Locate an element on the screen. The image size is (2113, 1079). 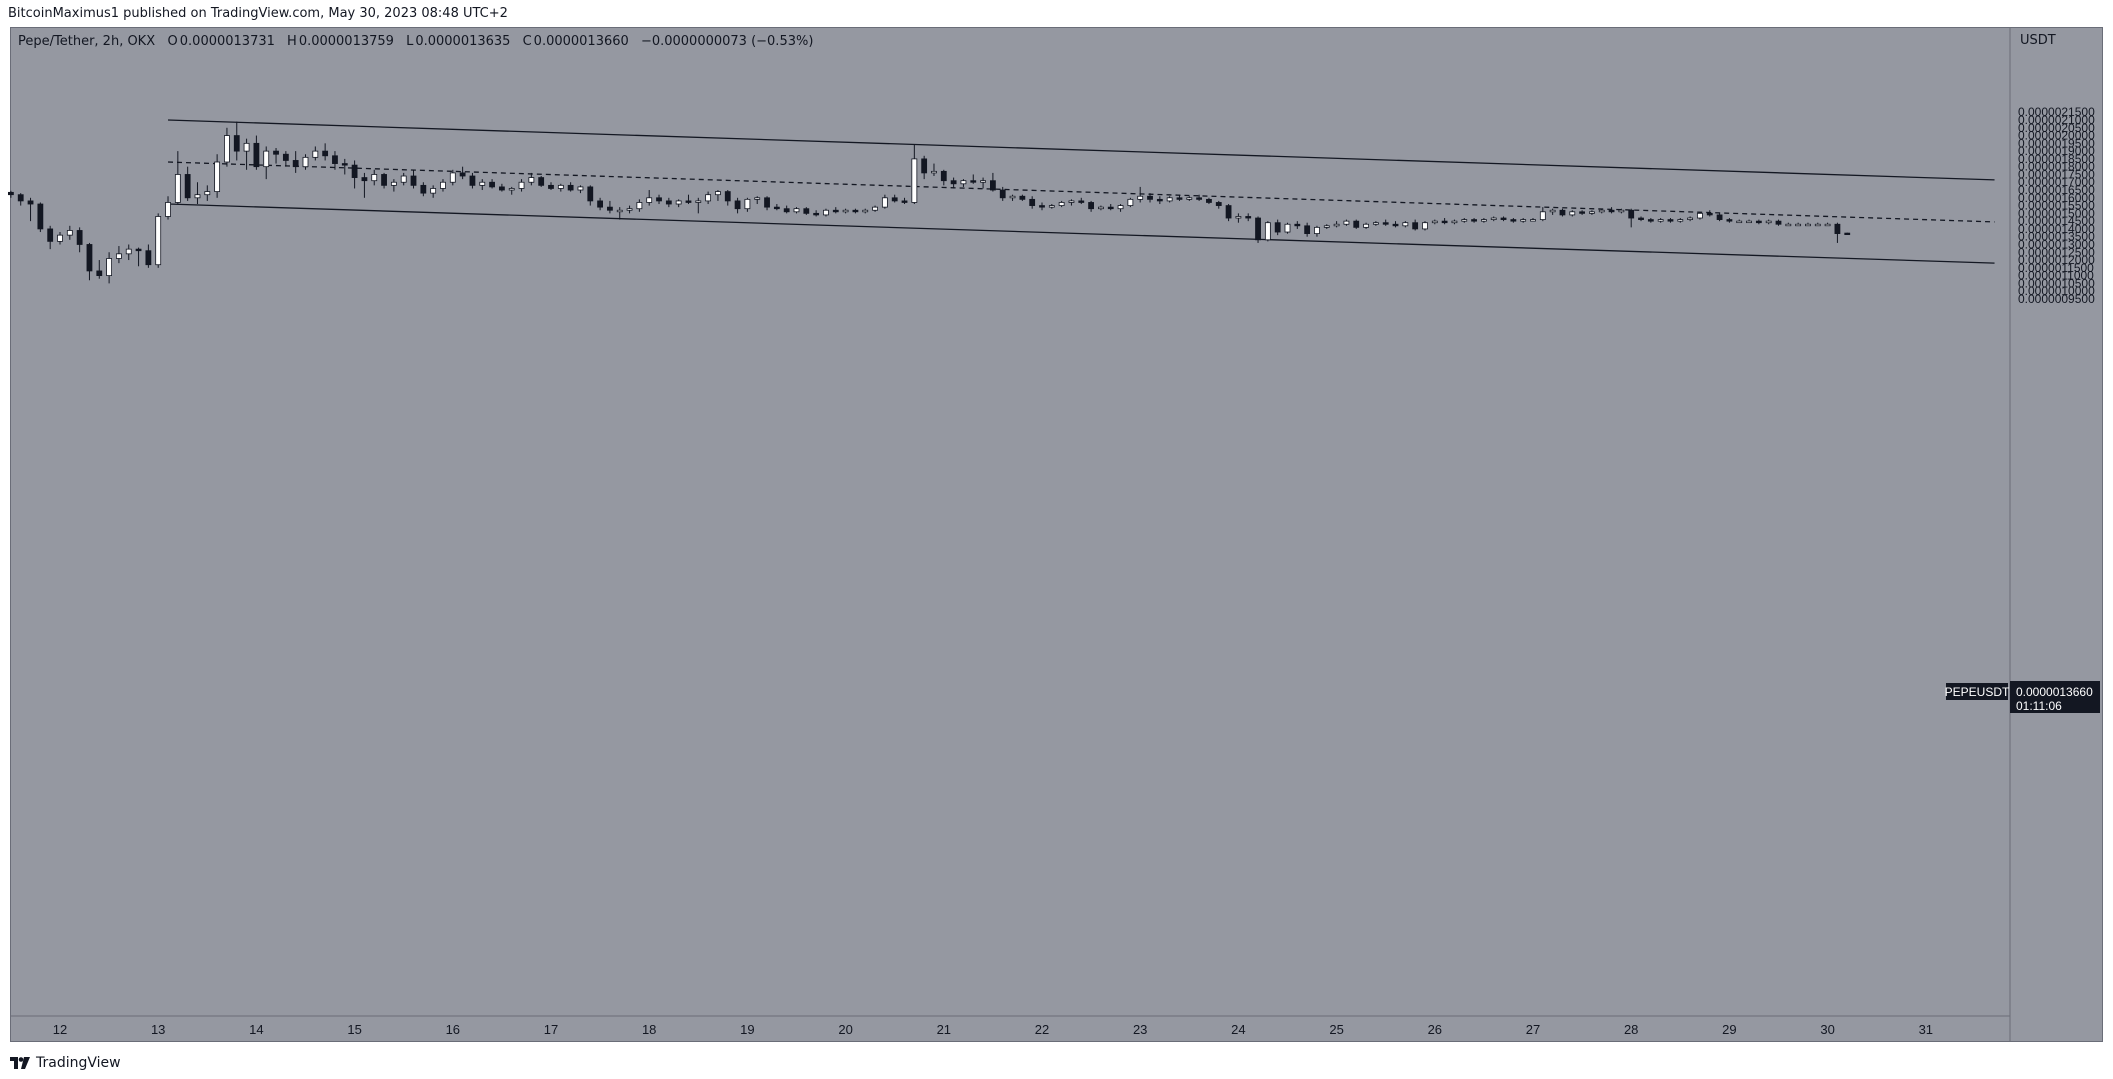
channel-midline-line is located at coordinates (1081, 192).